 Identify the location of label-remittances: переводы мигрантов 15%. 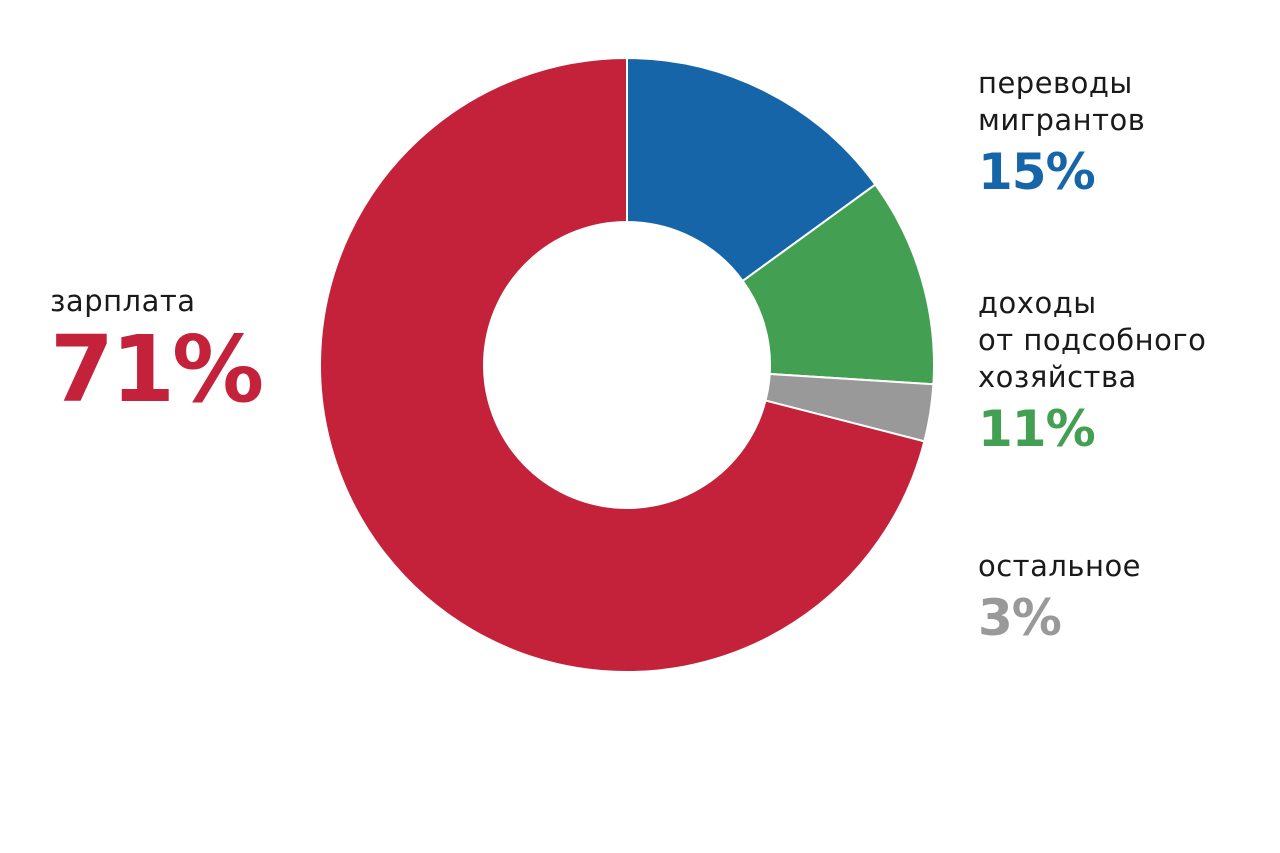
(1061, 133).